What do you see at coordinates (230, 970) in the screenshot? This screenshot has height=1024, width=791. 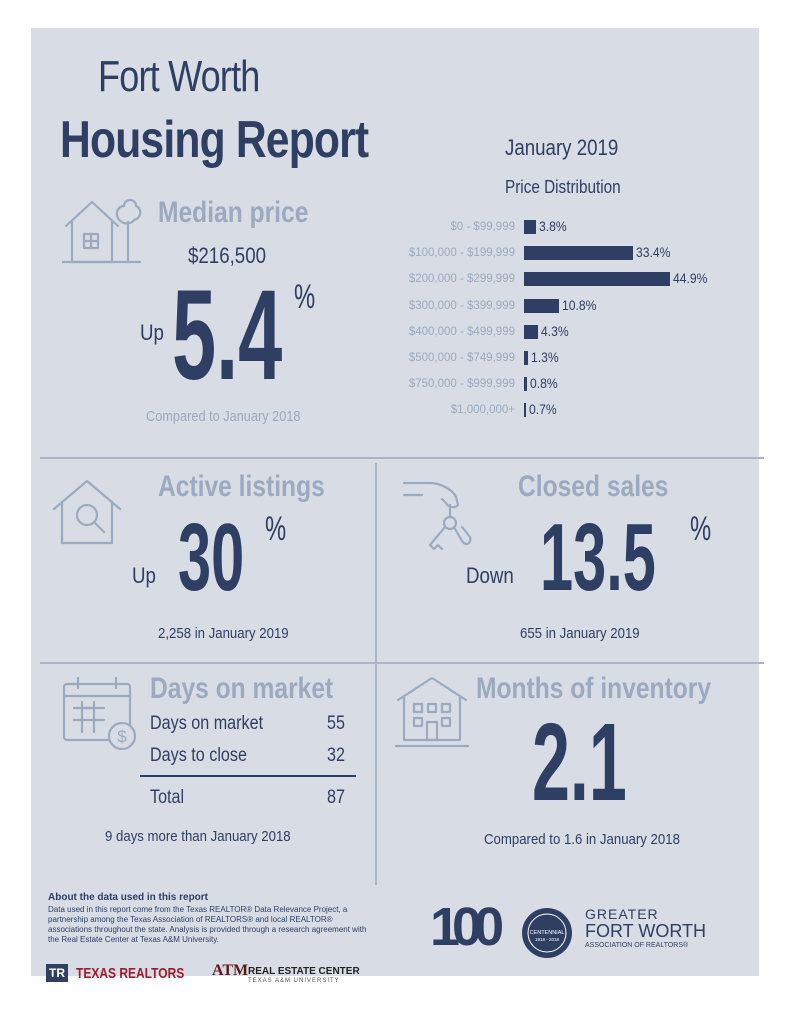 I see `tamu-logo: ATM` at bounding box center [230, 970].